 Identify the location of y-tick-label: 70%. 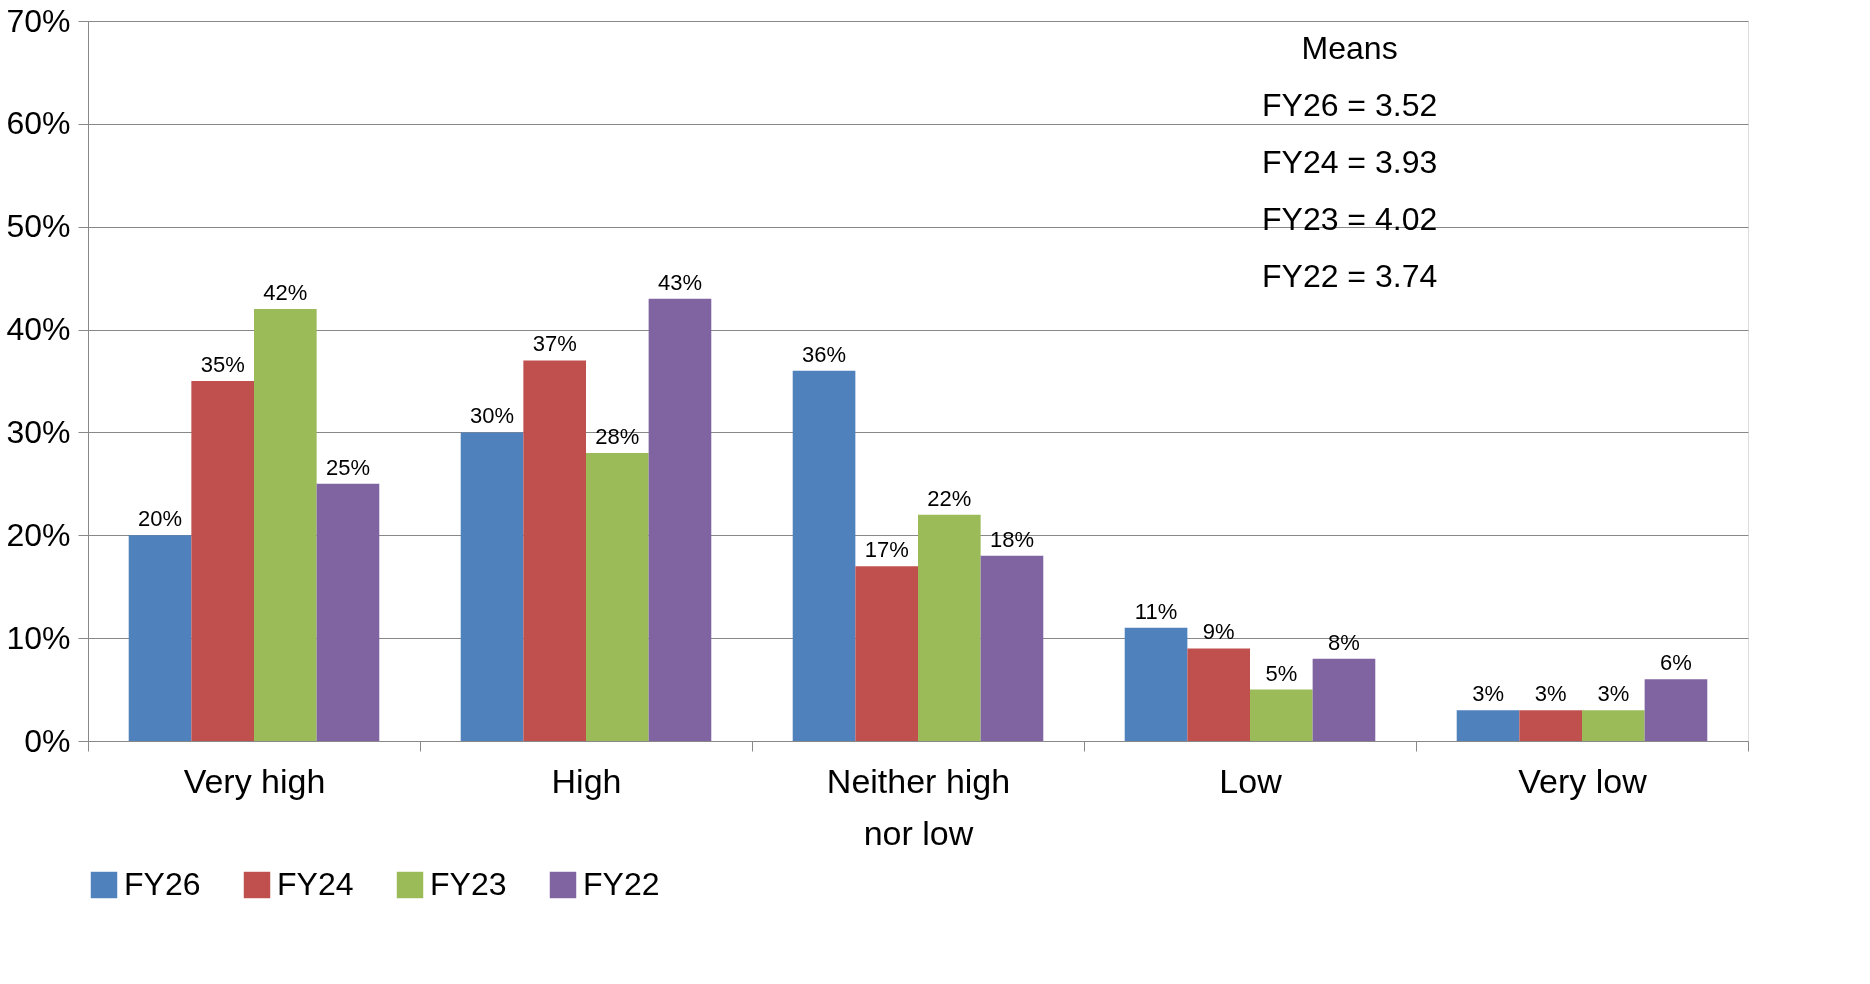
(38, 20).